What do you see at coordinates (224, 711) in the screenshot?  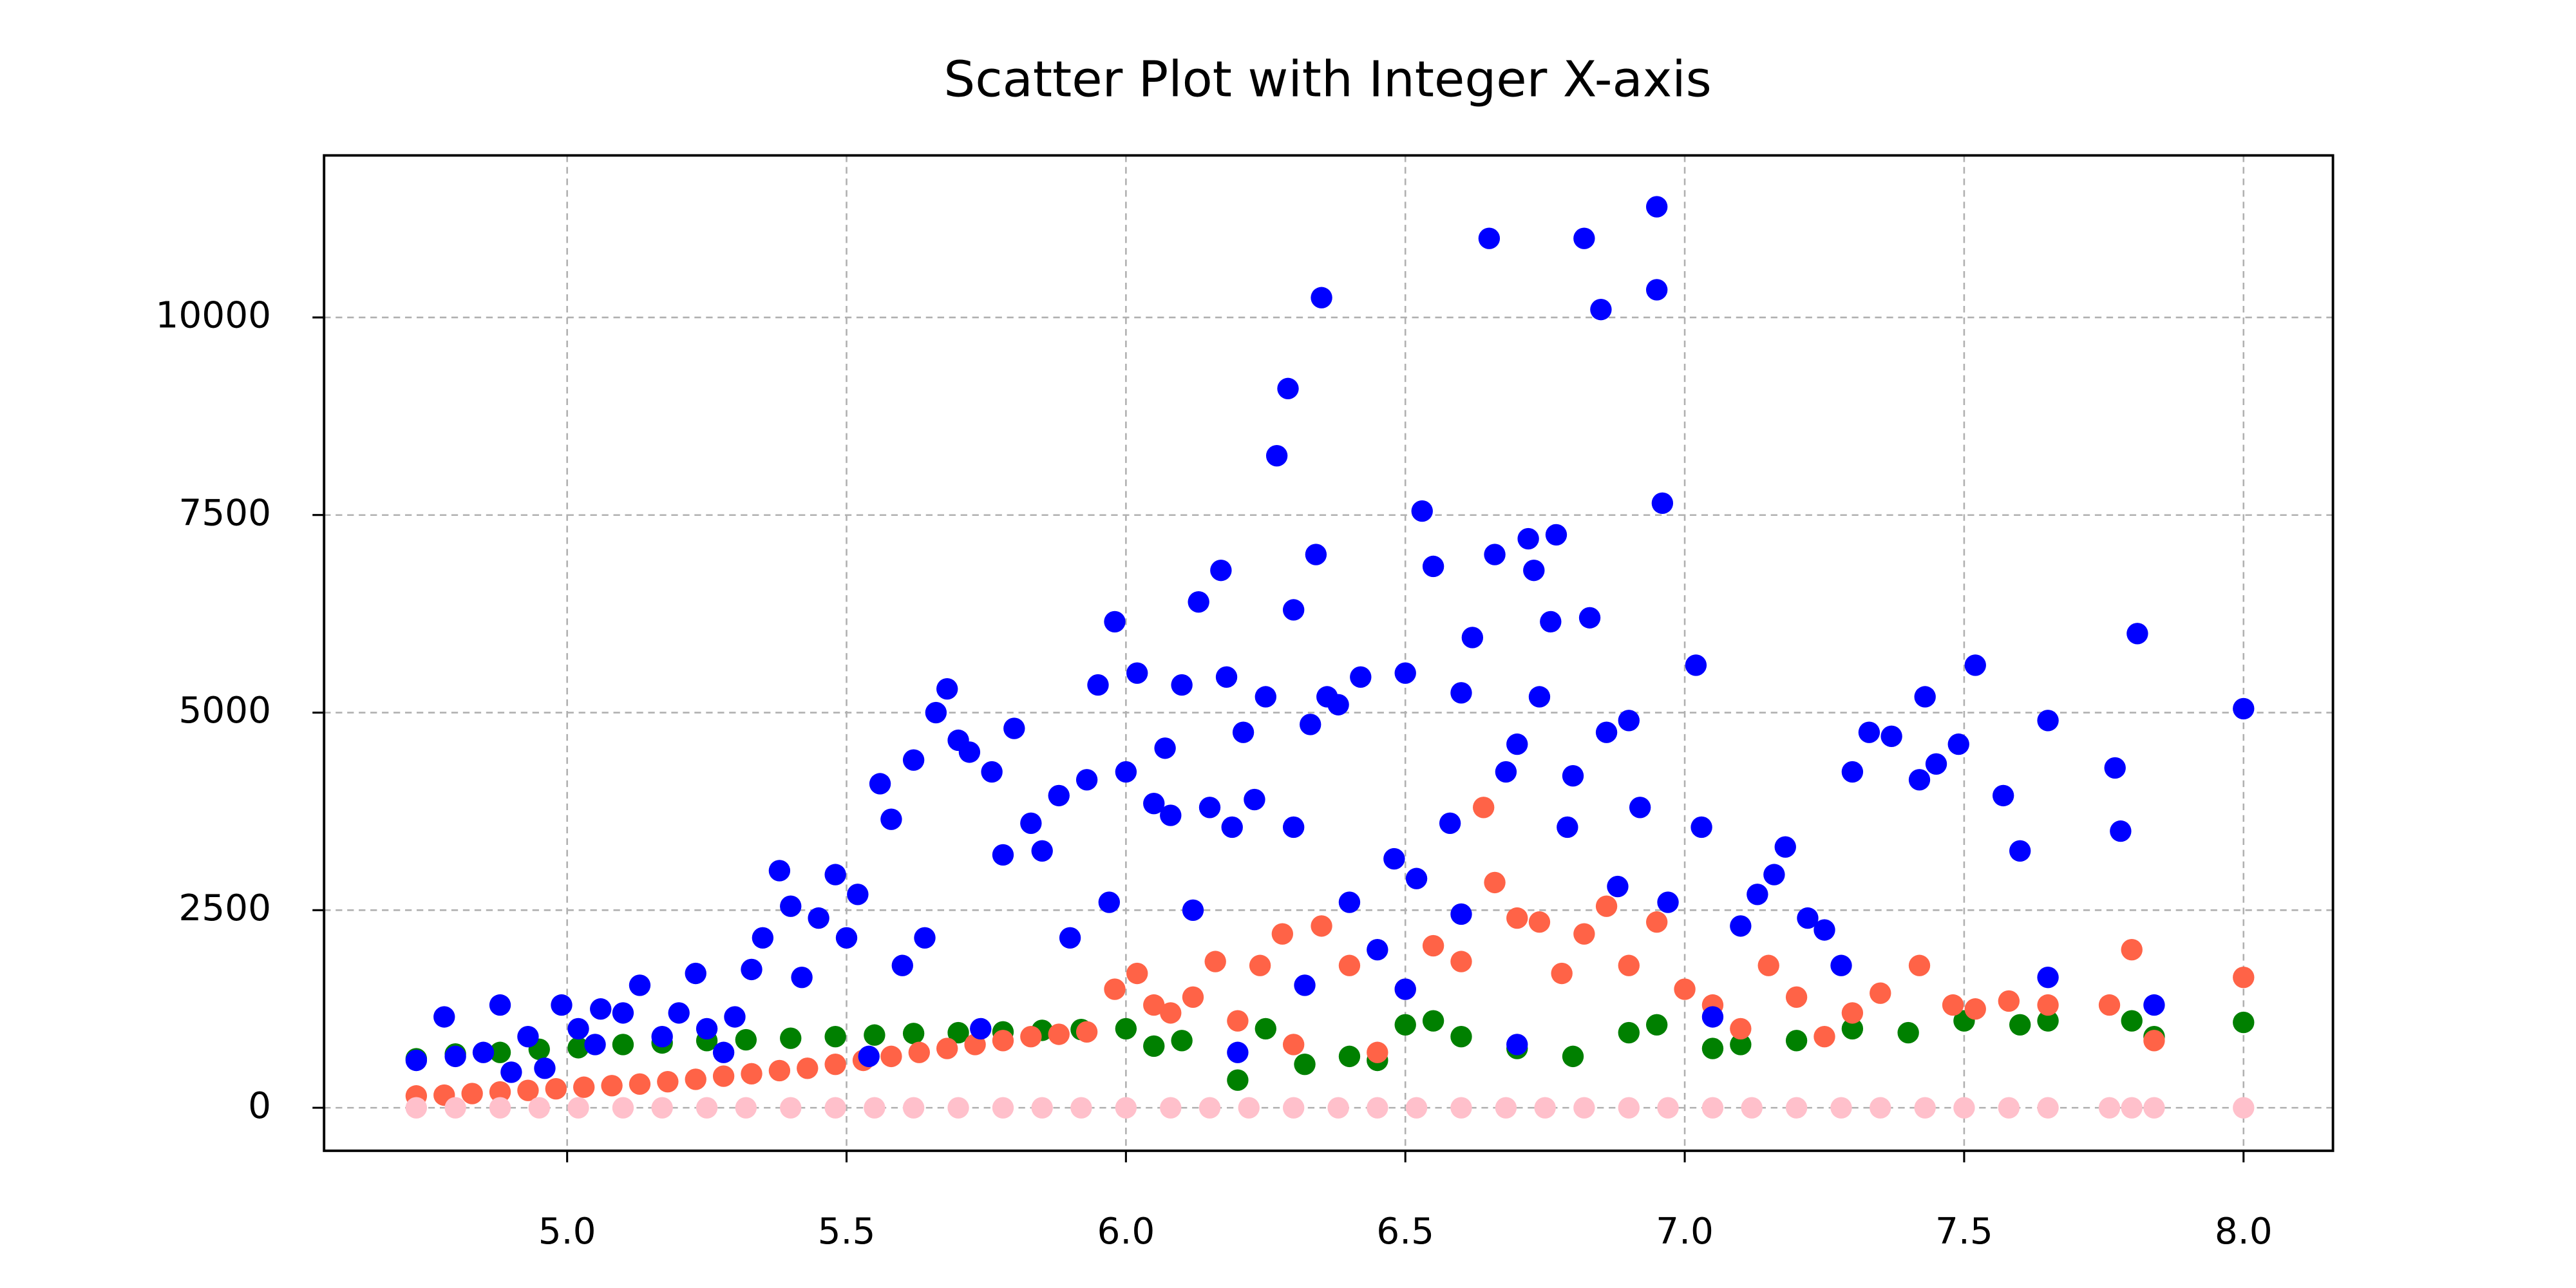 I see `y-tick-label: 5000` at bounding box center [224, 711].